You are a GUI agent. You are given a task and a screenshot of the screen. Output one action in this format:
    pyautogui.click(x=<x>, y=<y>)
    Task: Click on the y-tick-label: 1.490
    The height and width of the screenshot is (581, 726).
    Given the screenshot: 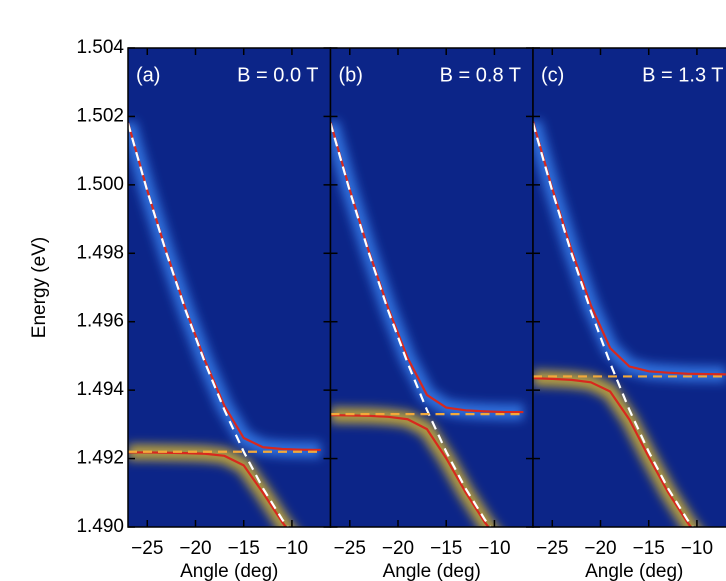 What is the action you would take?
    pyautogui.click(x=100, y=526)
    